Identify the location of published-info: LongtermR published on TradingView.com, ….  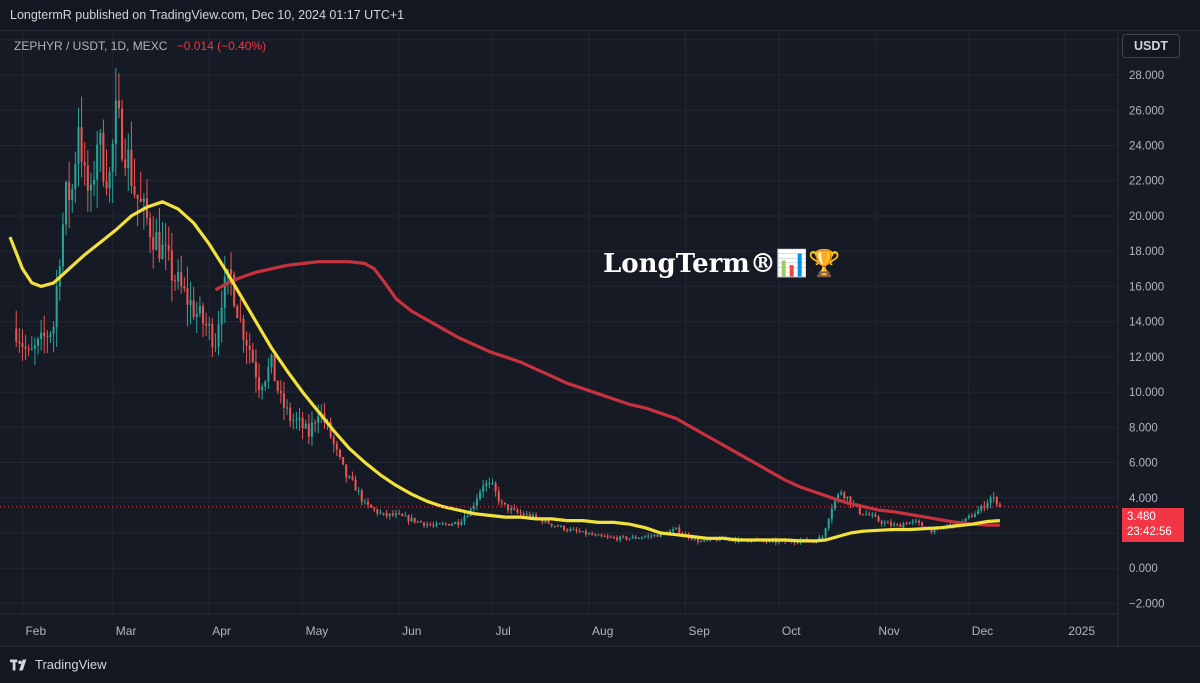
(207, 15).